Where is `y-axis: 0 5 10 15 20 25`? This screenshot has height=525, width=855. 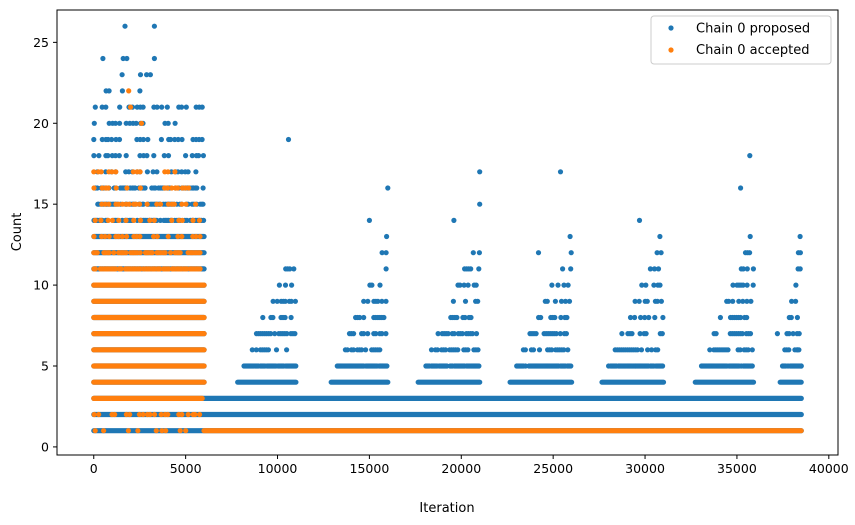 y-axis: 0 5 10 15 20 25 is located at coordinates (45, 244).